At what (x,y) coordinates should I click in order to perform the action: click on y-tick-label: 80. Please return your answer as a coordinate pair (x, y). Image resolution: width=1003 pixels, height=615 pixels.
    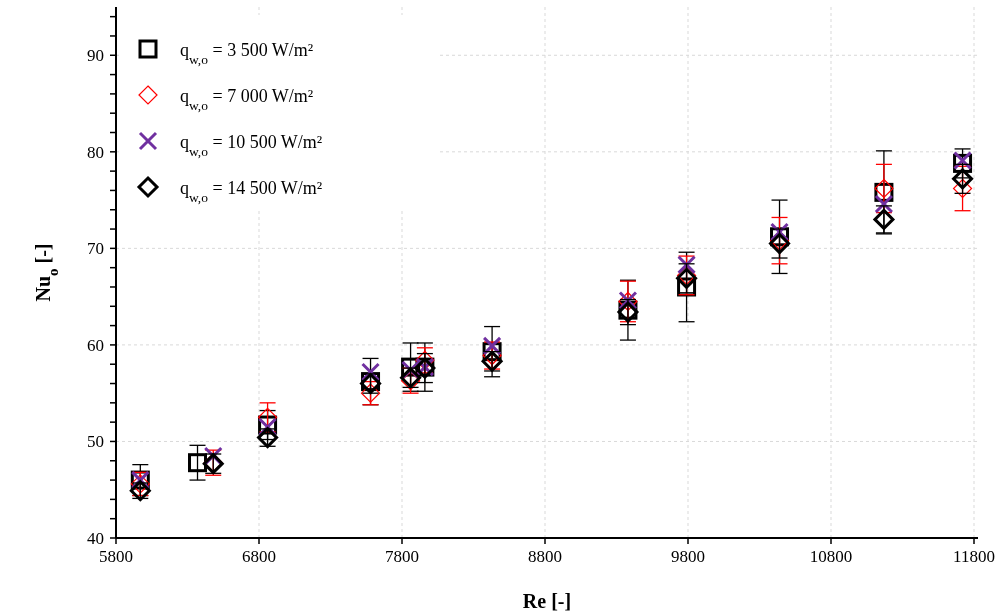
    Looking at the image, I should click on (95, 152).